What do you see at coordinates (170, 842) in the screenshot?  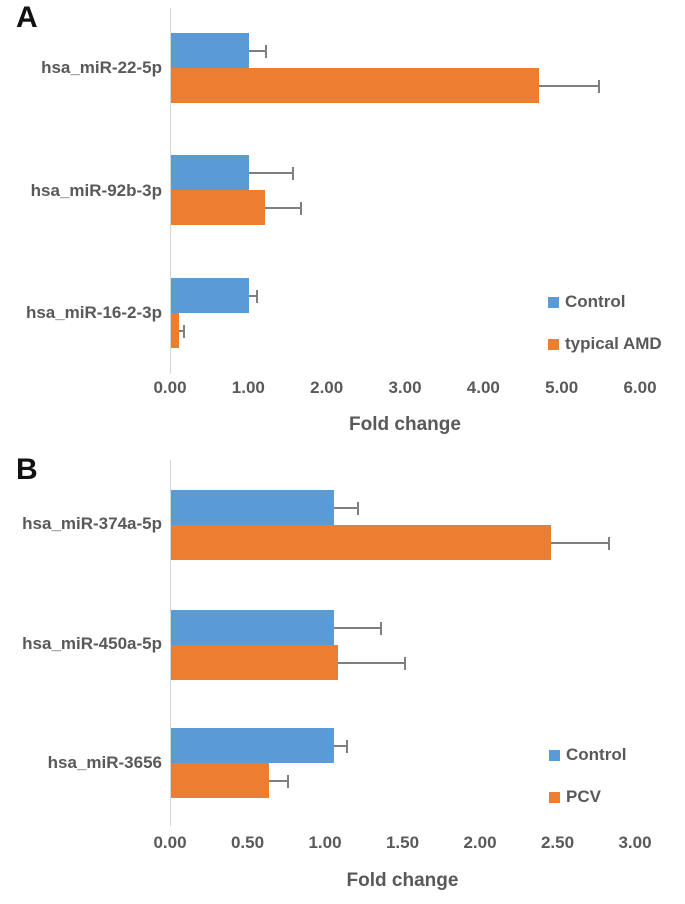 I see `x-tick-label-b-0: 0.00` at bounding box center [170, 842].